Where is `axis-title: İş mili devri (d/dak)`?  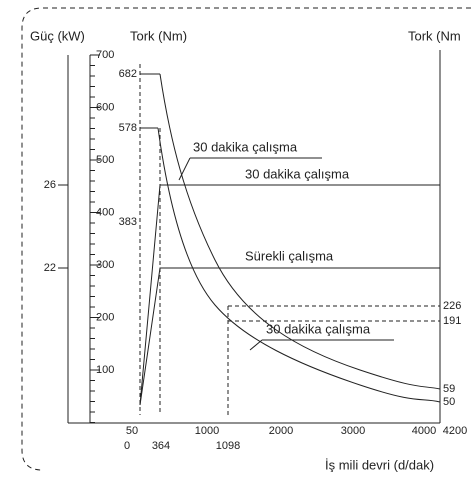
axis-title: İş mili devri (d/dak) is located at coordinates (379, 464).